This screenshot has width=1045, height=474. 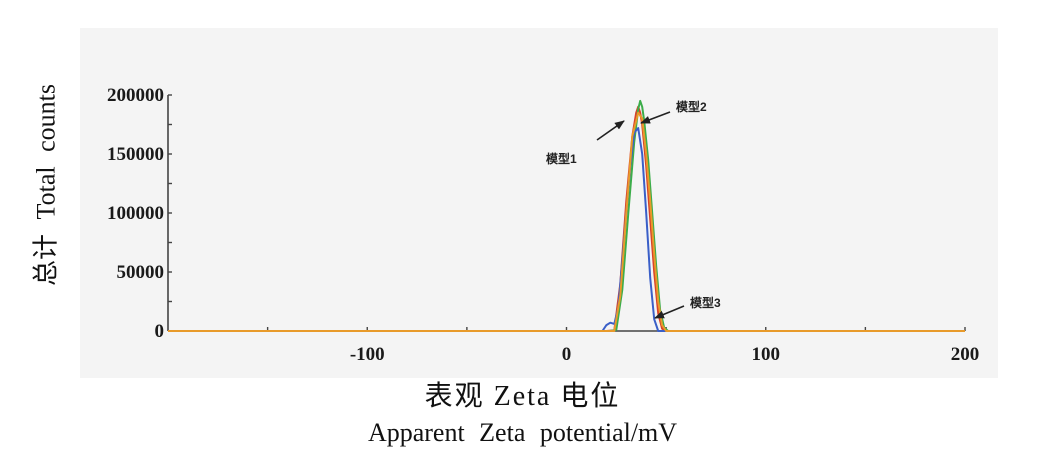 I want to click on x-tick-label: 0, so click(x=567, y=354).